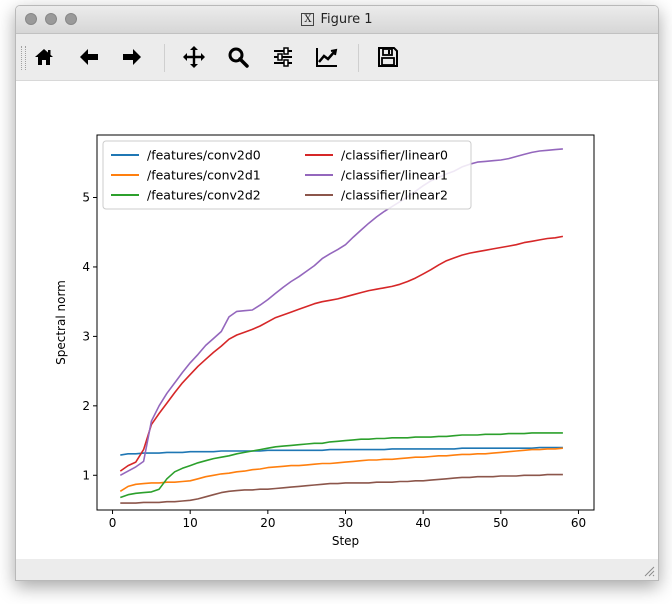 This screenshot has height=604, width=672. I want to click on line-chart-icon, so click(327, 57).